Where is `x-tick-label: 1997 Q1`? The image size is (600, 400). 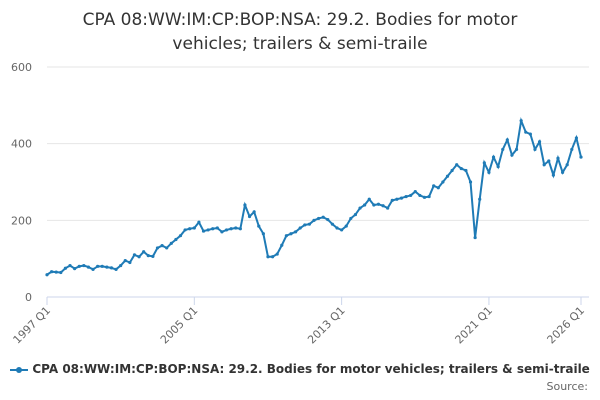
x-tick-label: 1997 Q1 is located at coordinates (32, 325).